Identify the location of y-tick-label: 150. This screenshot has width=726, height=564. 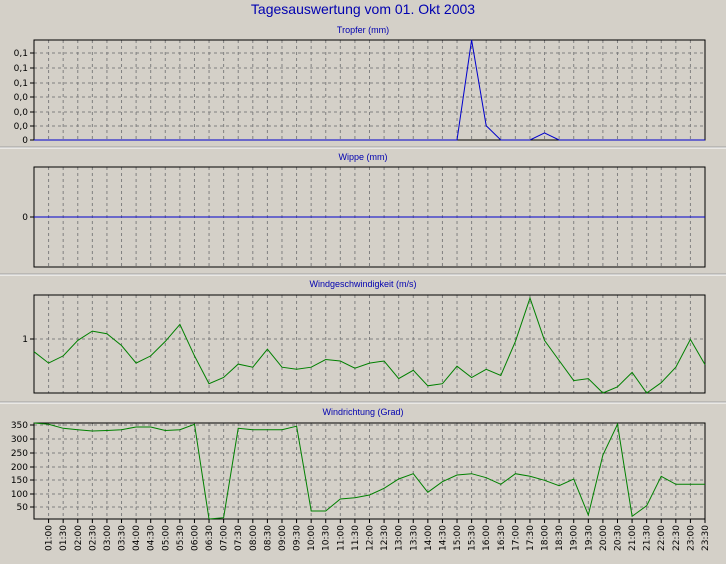
(19, 481).